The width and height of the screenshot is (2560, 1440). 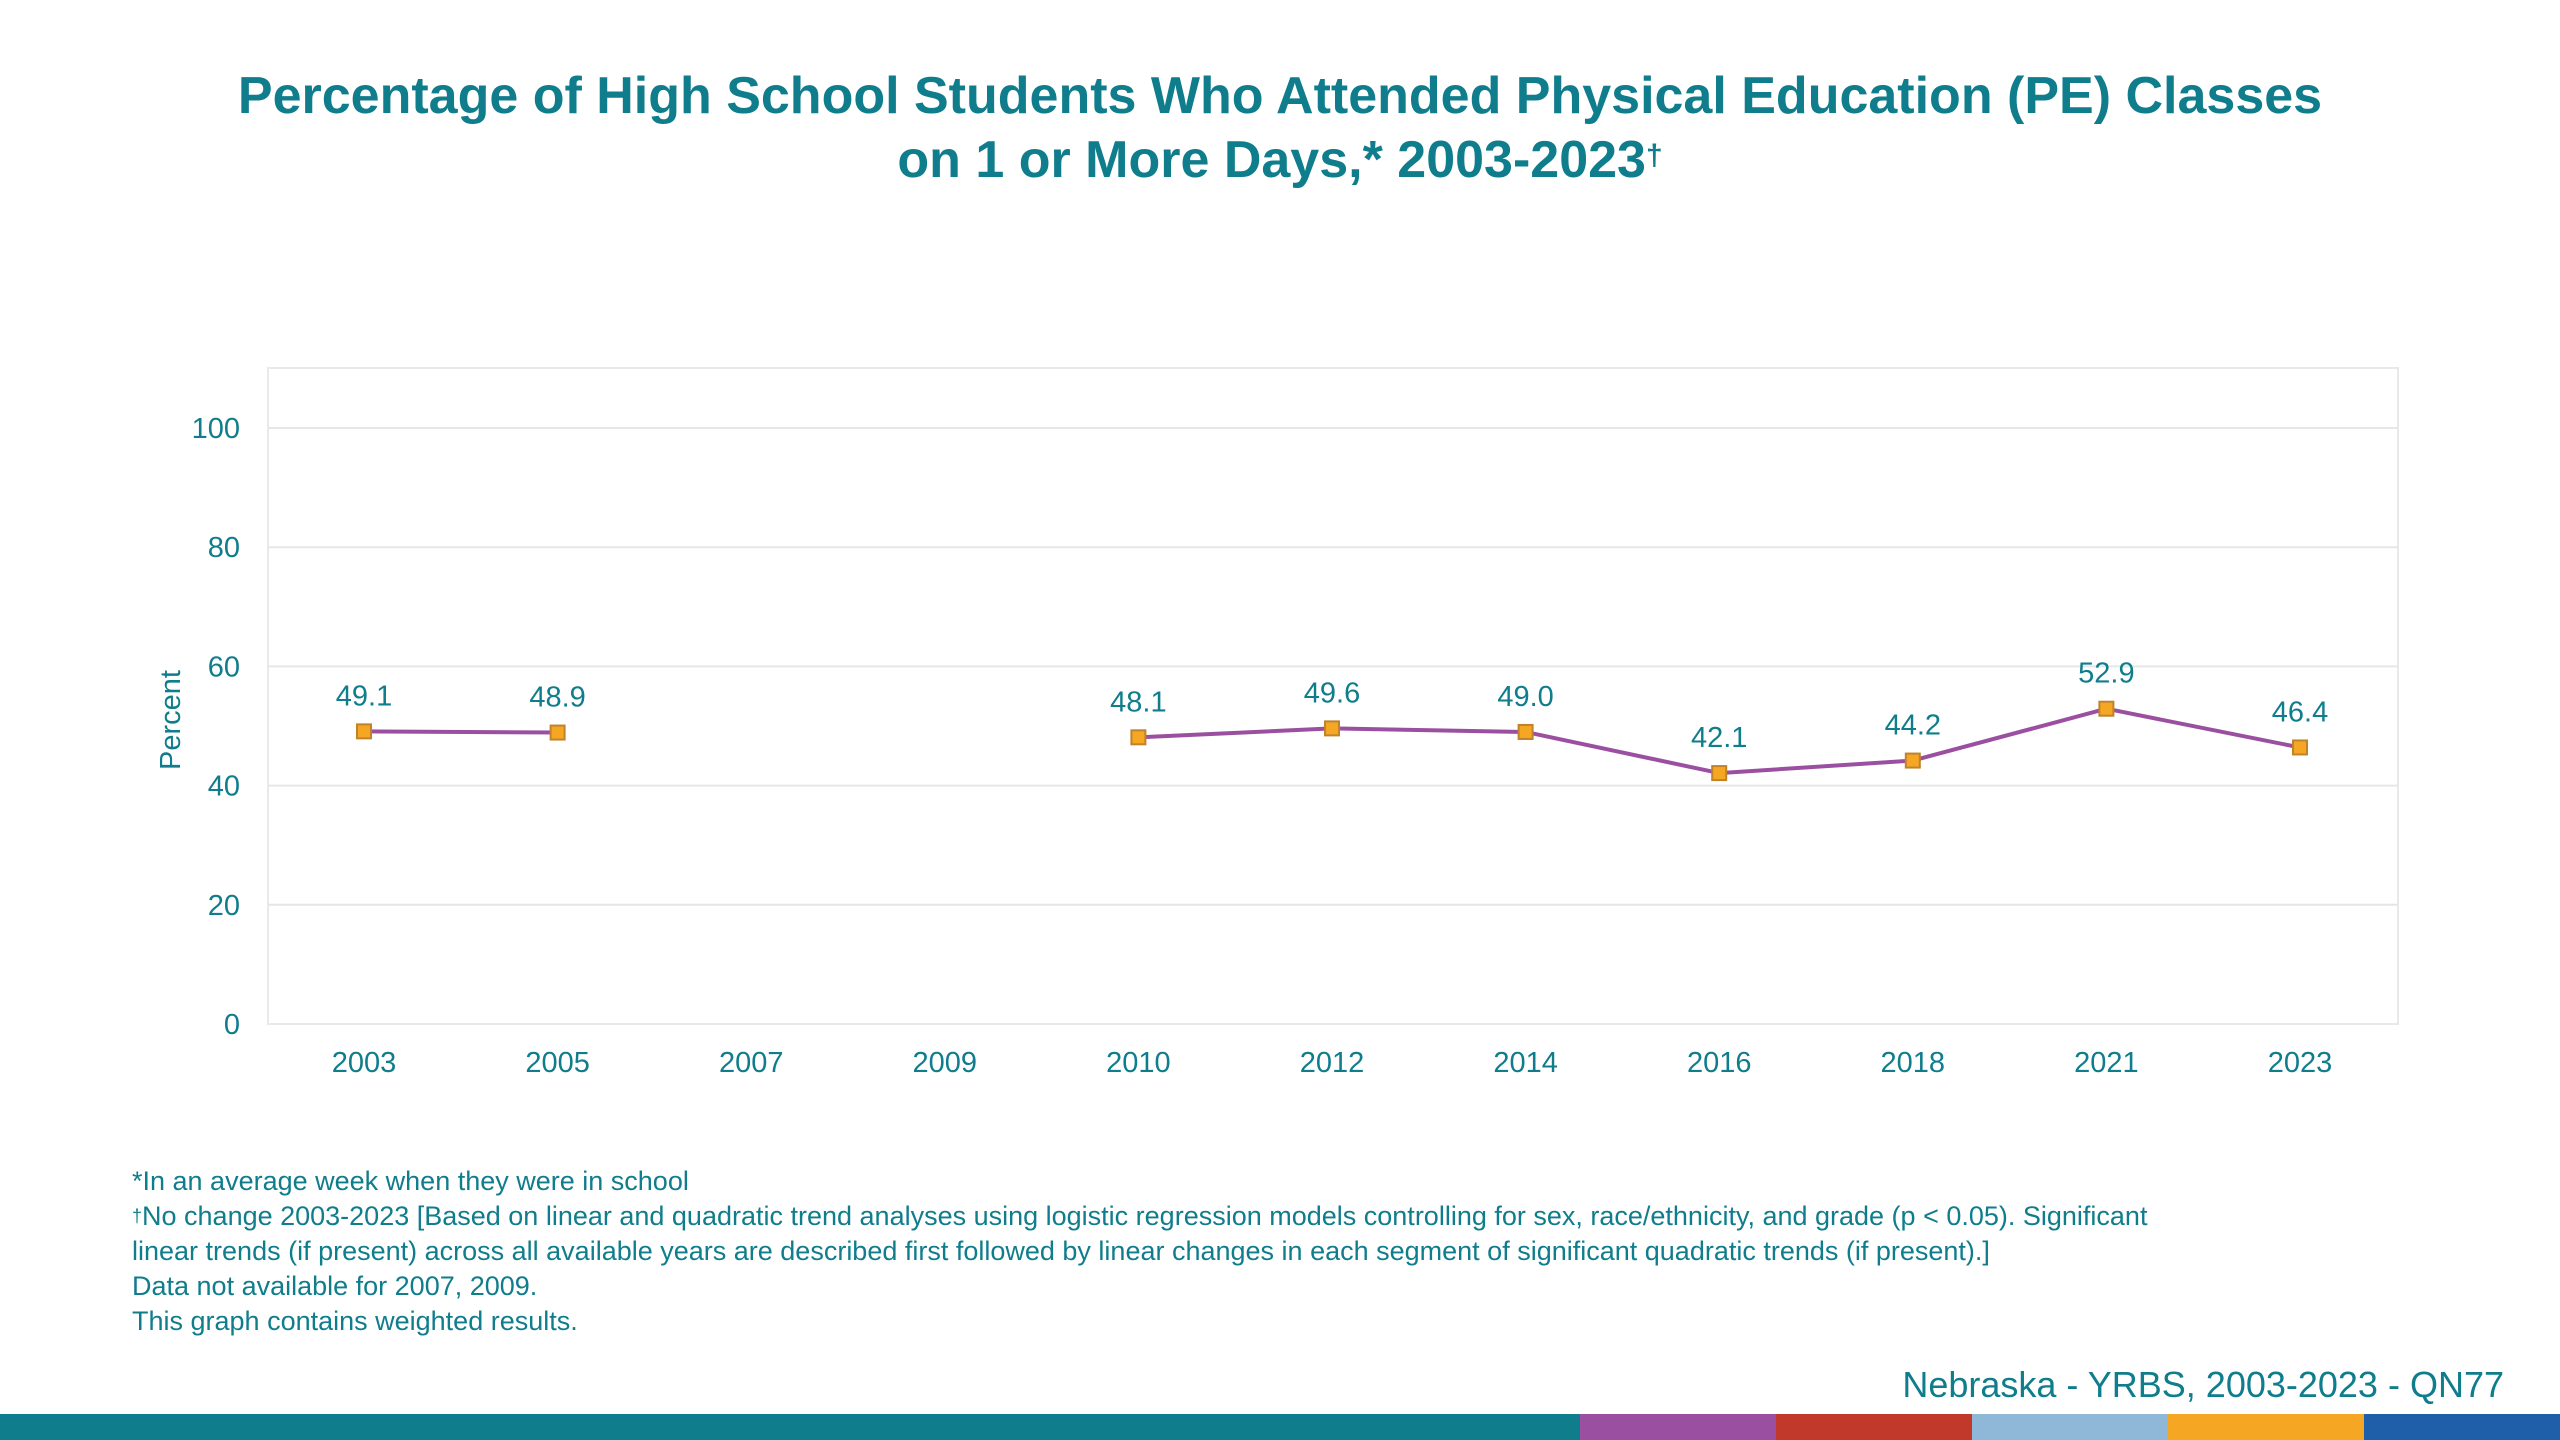 What do you see at coordinates (224, 787) in the screenshot?
I see `y-tick-label: 40` at bounding box center [224, 787].